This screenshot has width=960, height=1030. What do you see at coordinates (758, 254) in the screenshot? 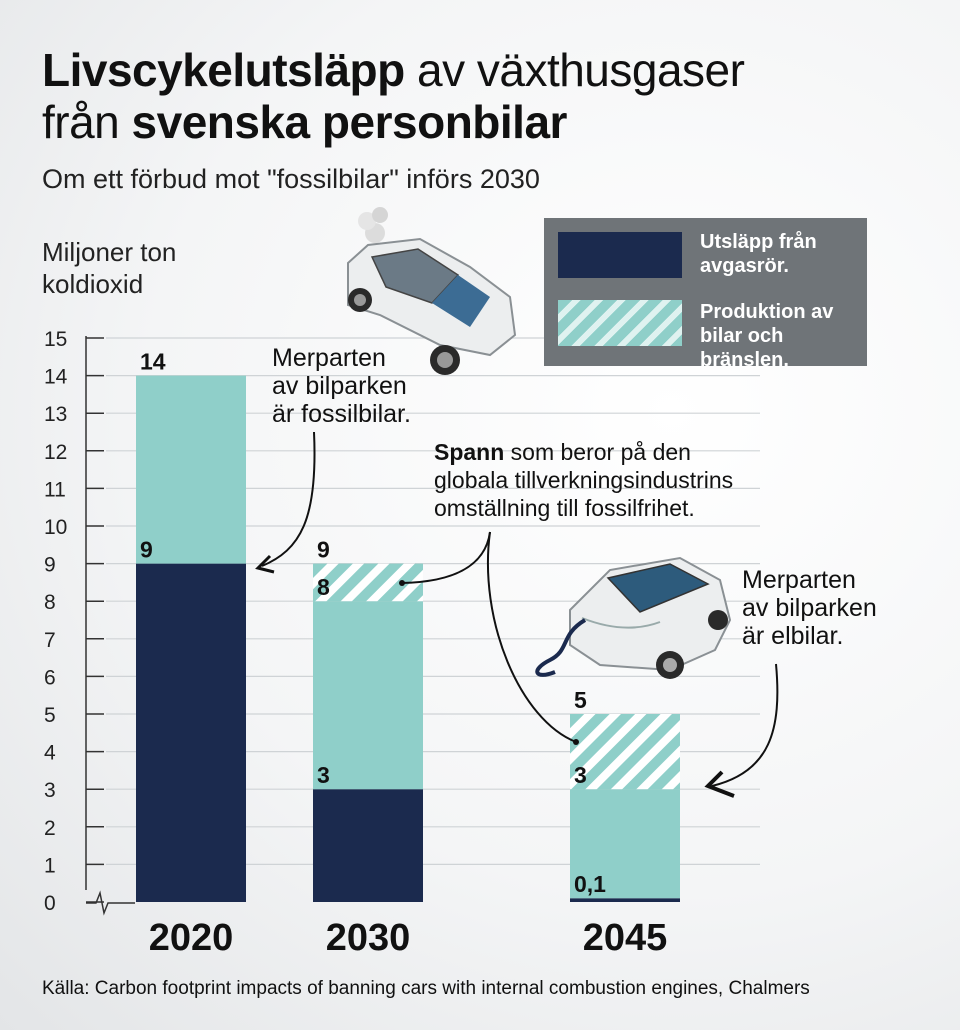
I see `legend-label-exhaust: Utsläpp från avgasrör.` at bounding box center [758, 254].